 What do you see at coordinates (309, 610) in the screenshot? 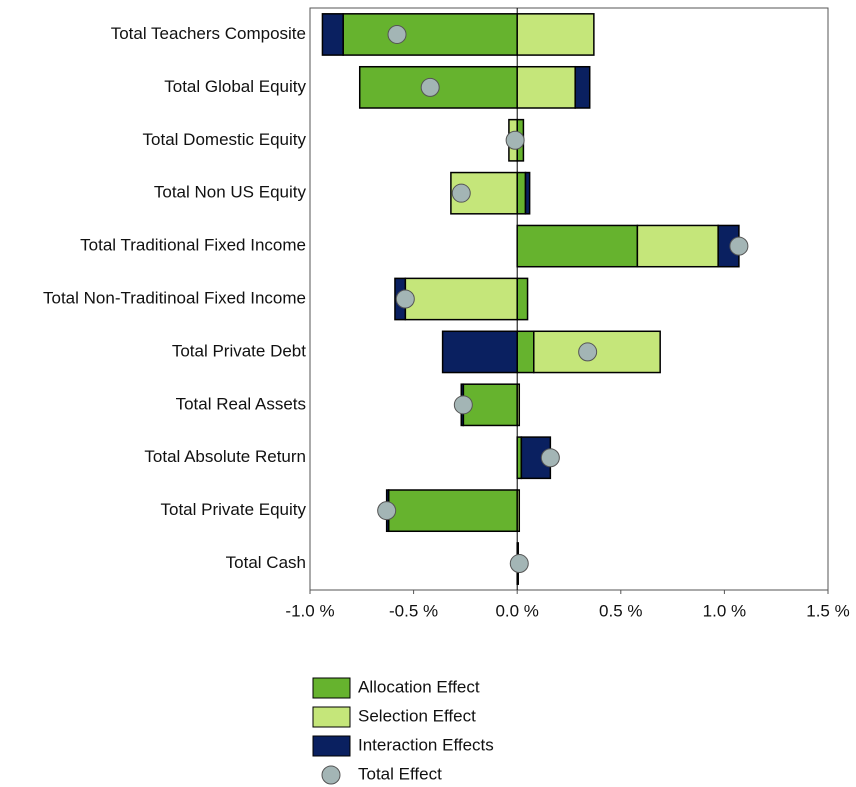
I see `x-tick-label: -1.0 %` at bounding box center [309, 610].